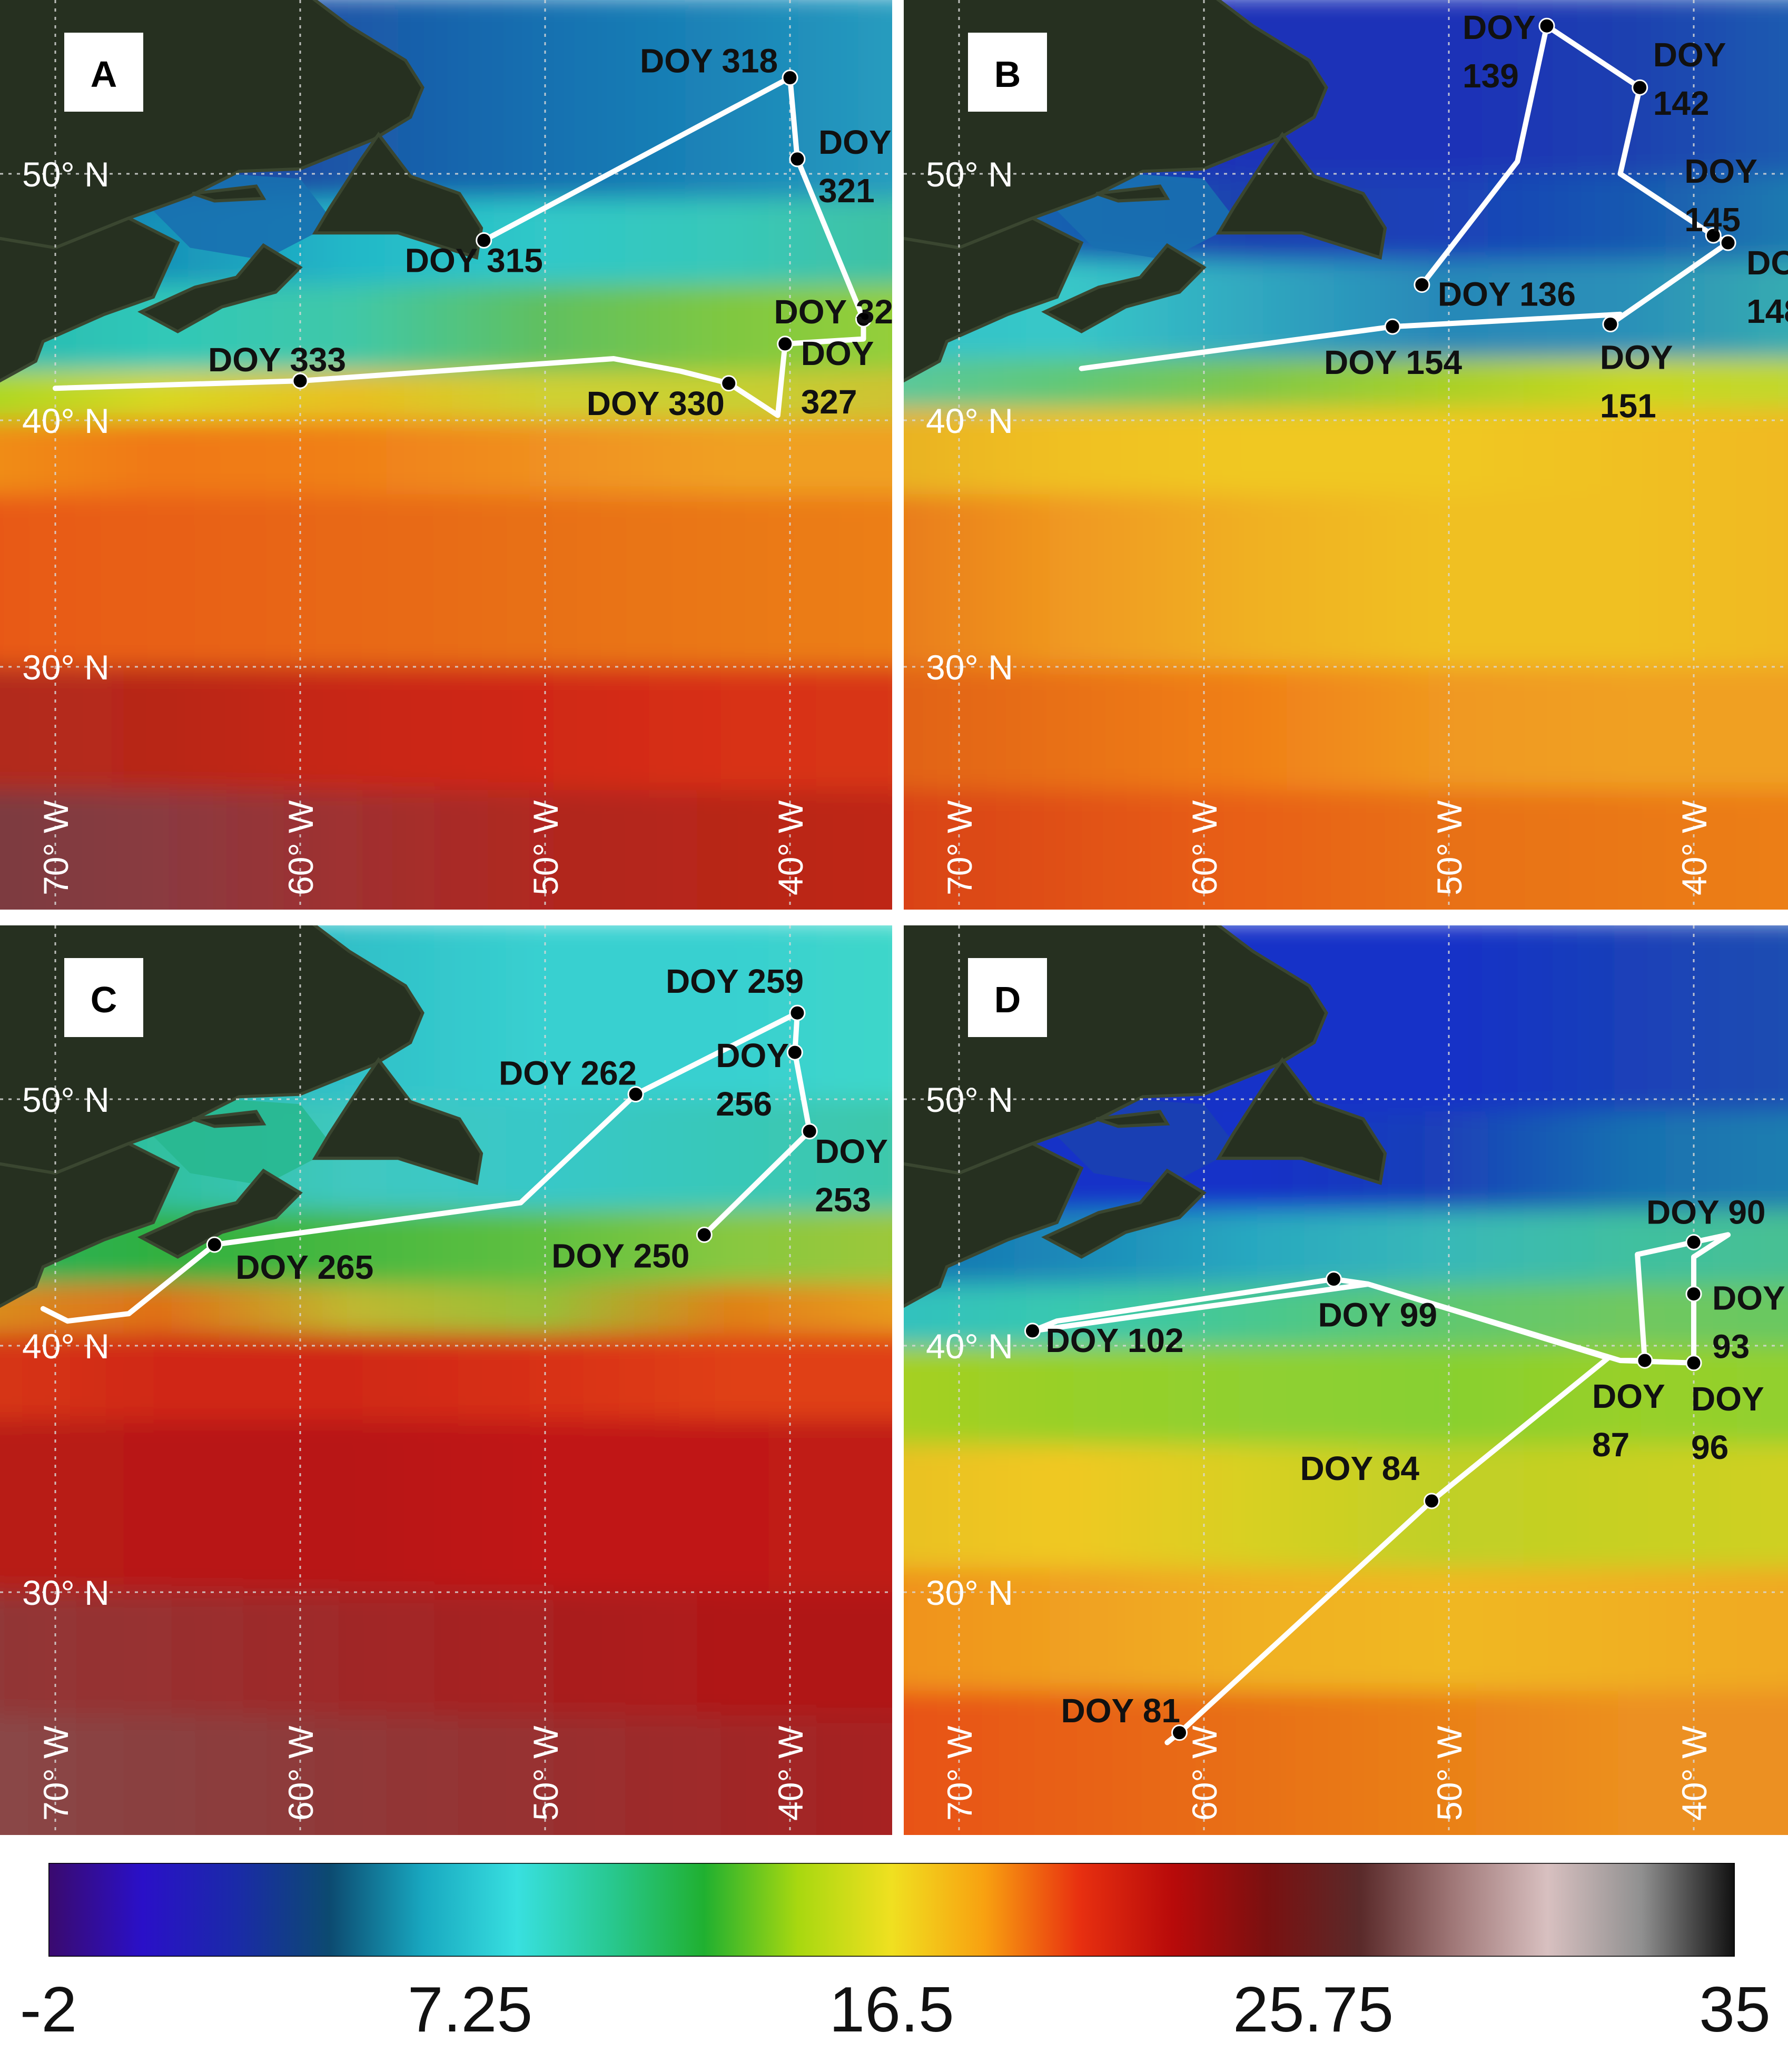  I want to click on panel-letter: C, so click(104, 999).